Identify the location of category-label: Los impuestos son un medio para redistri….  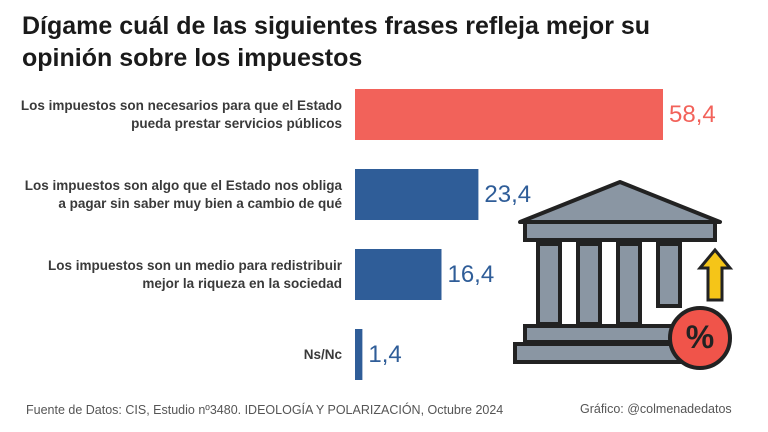
(194, 274).